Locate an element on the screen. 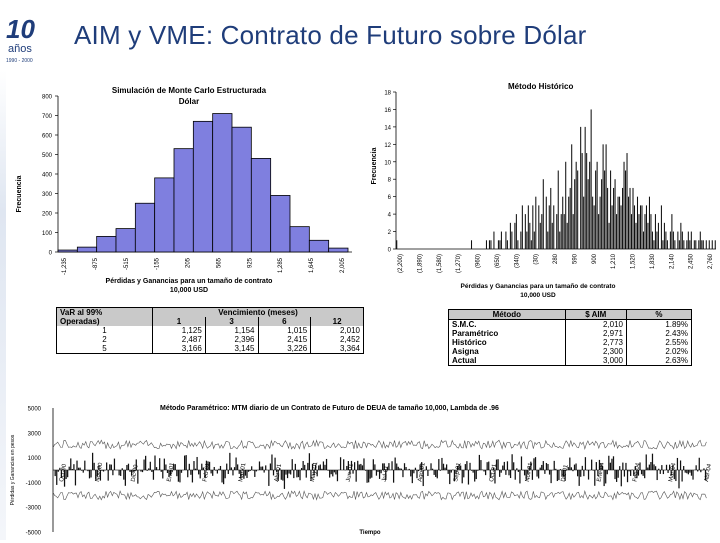 The image size is (720, 543). parametric-xtick-label: Oct-01 is located at coordinates (493, 472).